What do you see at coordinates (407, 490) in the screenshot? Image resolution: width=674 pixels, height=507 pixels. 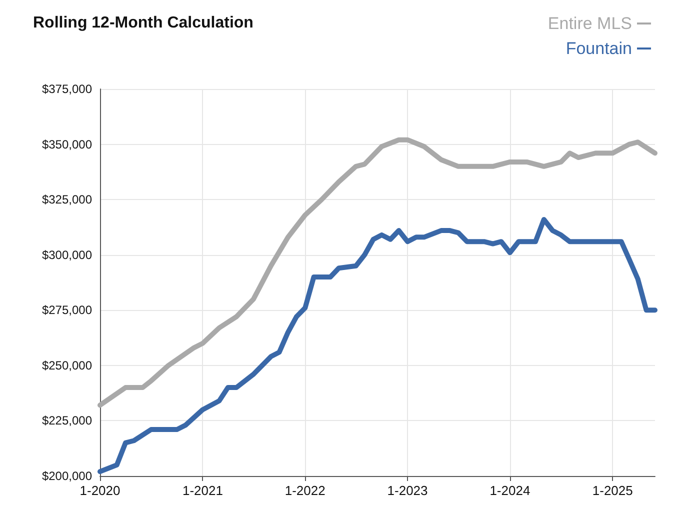 I see `x-tick-label: 1-2023` at bounding box center [407, 490].